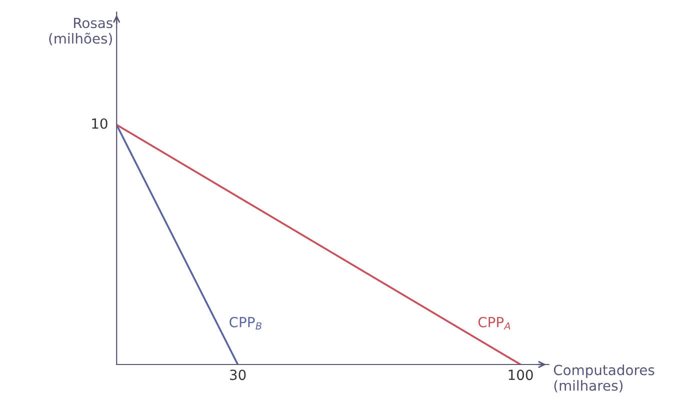  I want to click on series-label: CPP$_{B}$, so click(246, 323).